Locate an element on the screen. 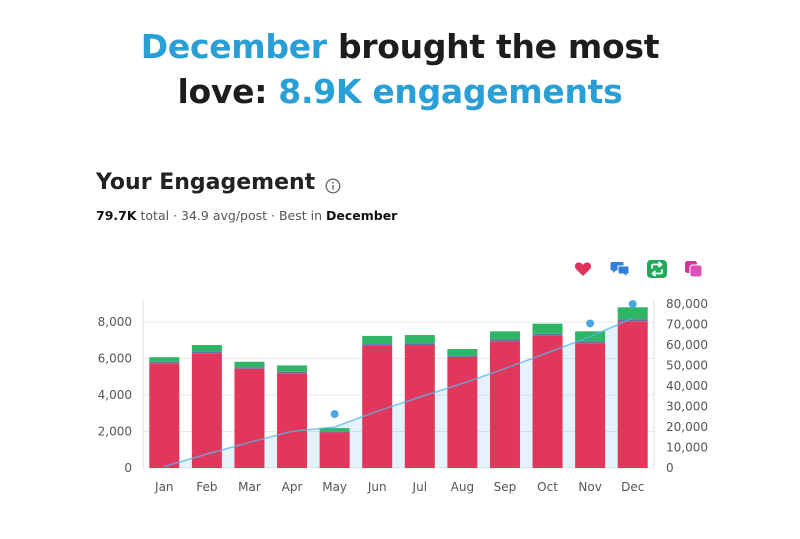  x-tick-label: Jun is located at coordinates (377, 487).